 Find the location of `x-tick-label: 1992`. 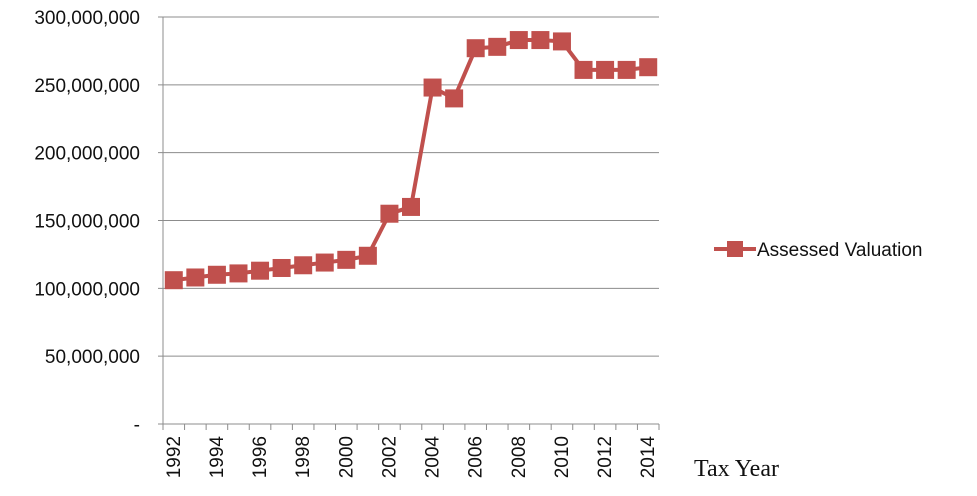

x-tick-label: 1992 is located at coordinates (174, 457).